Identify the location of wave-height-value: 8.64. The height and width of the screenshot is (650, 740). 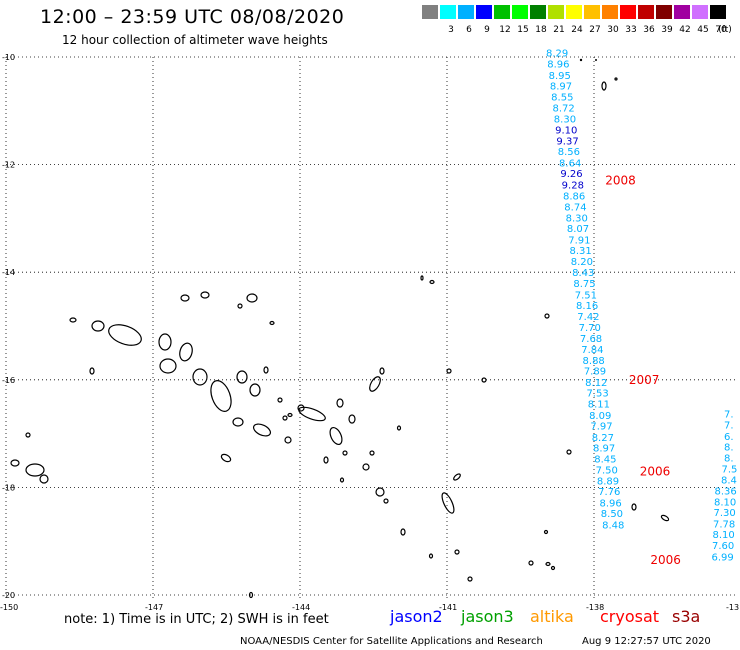
(570, 163).